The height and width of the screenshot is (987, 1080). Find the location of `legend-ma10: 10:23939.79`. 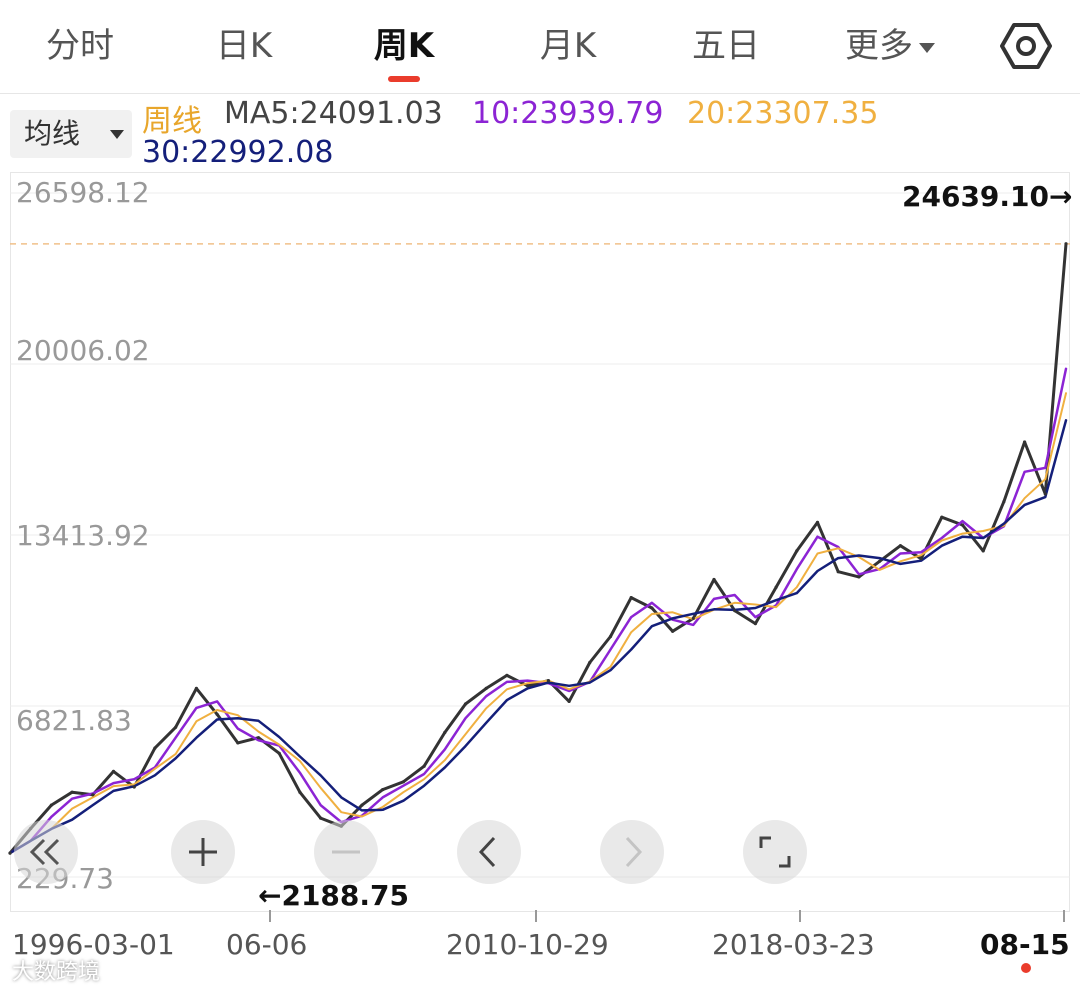

legend-ma10: 10:23939.79 is located at coordinates (568, 113).